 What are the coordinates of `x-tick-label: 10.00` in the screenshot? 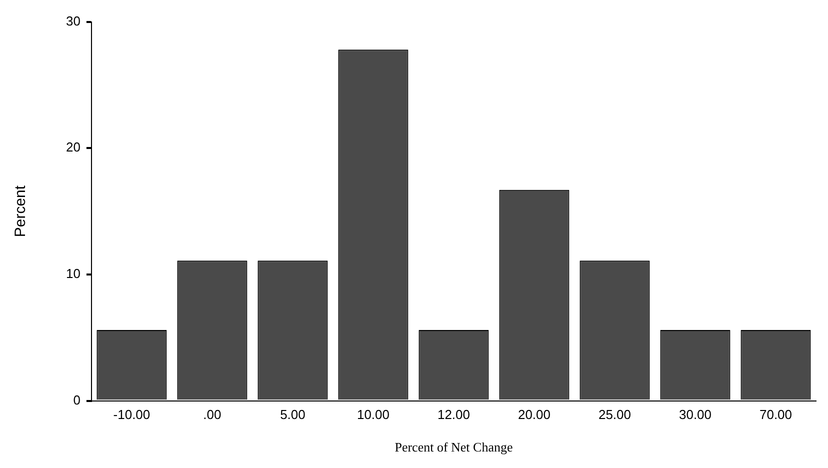 It's located at (373, 414).